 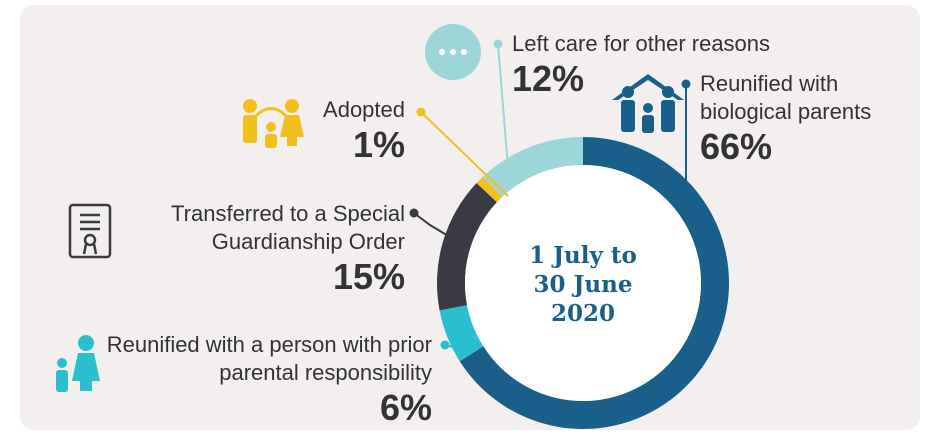 What do you see at coordinates (648, 103) in the screenshot?
I see `icon-family-home` at bounding box center [648, 103].